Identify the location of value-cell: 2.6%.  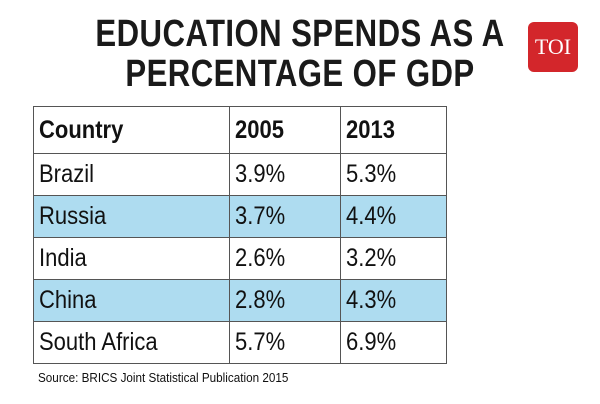
(285, 258).